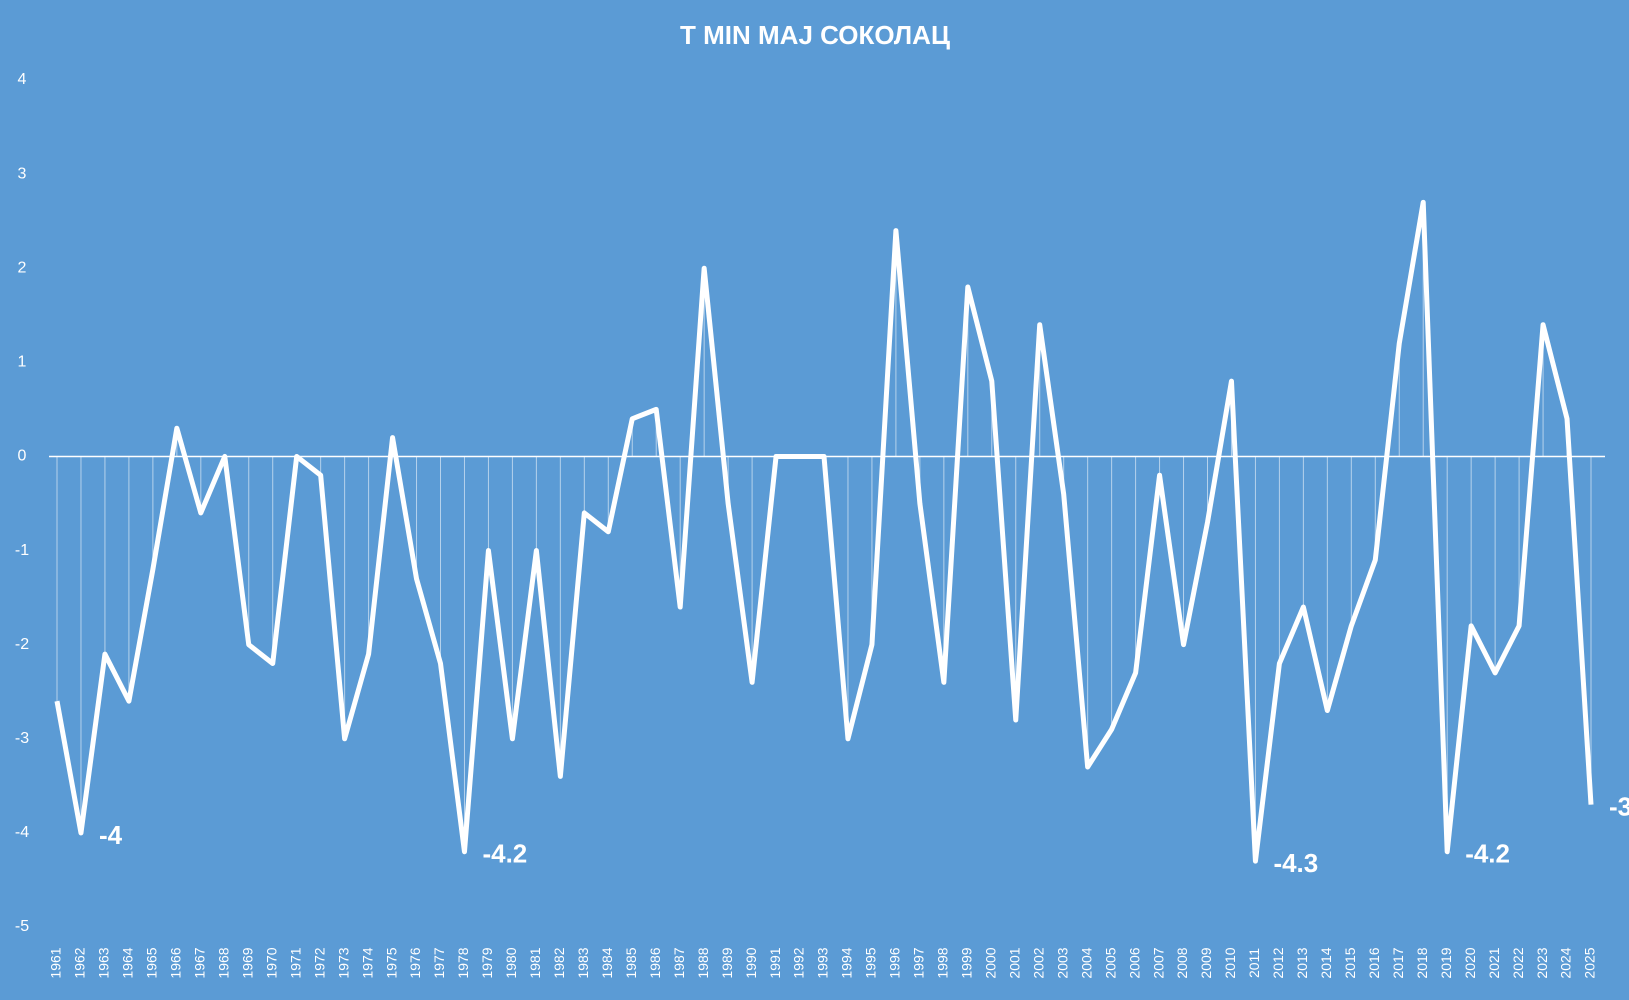 This screenshot has height=1000, width=1629. Describe the element at coordinates (967, 962) in the screenshot. I see `x-tick-label: 1999` at that location.